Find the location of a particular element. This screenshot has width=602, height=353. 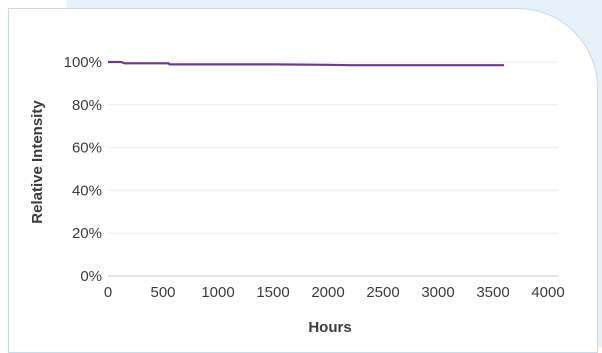

x-tick-label: 500 is located at coordinates (162, 292).